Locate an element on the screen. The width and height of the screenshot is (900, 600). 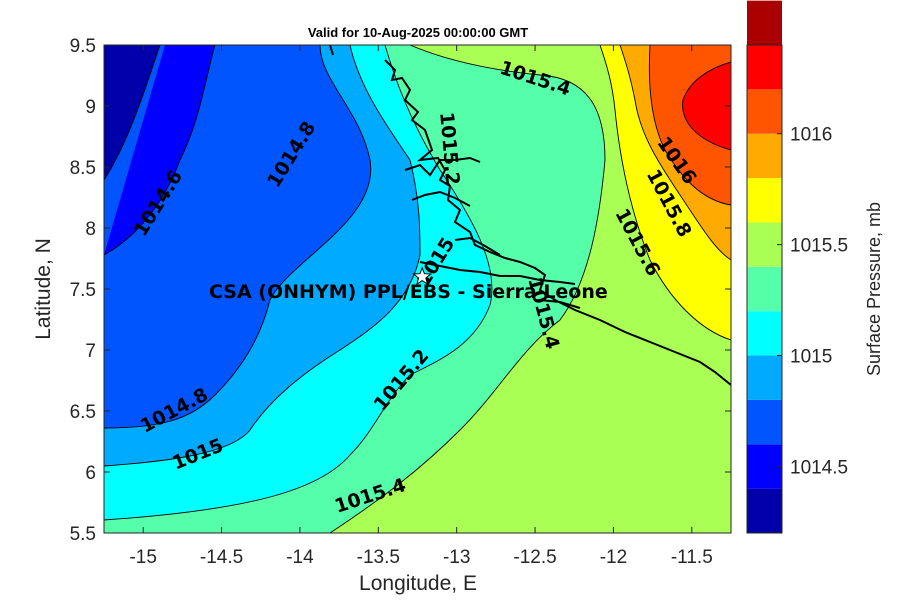
colorbar-label: Surface Pressure, mb is located at coordinates (874, 289).